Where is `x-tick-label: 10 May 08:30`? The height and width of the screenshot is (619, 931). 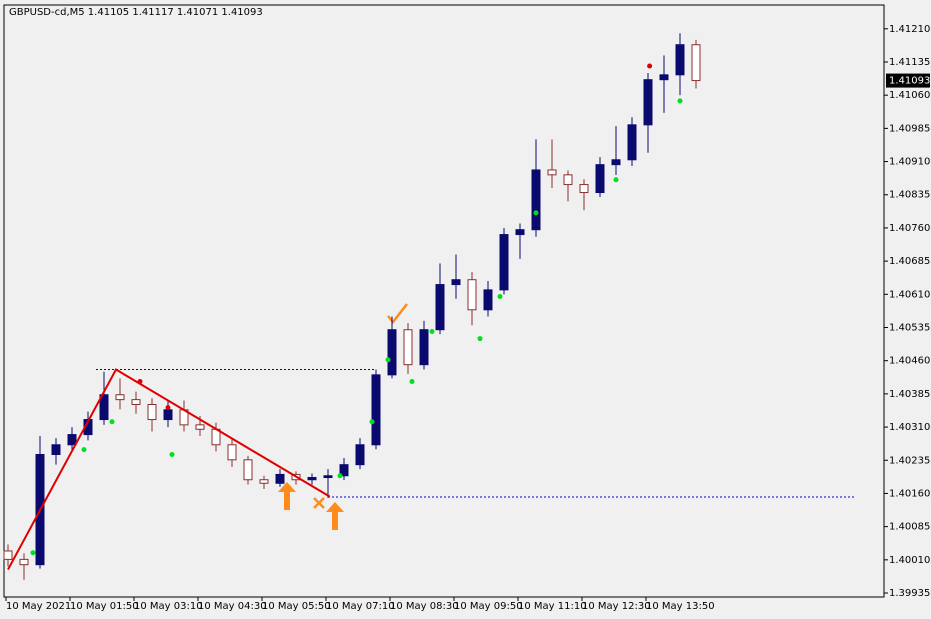
x-tick-label: 10 May 08:30 is located at coordinates (424, 606).